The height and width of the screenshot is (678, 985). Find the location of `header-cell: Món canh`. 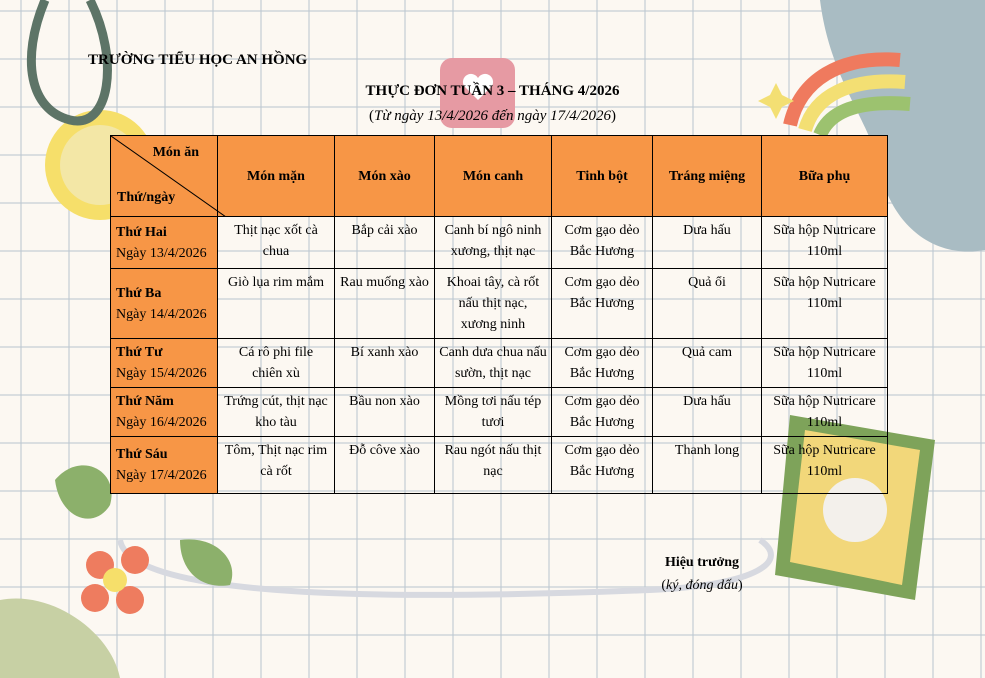

header-cell: Món canh is located at coordinates (493, 176).